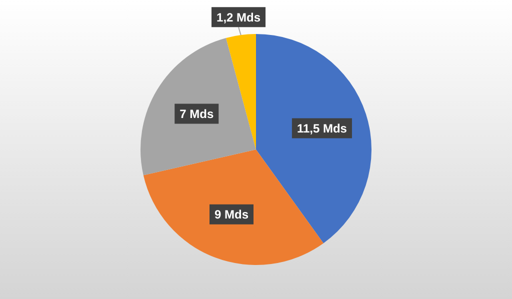 The height and width of the screenshot is (299, 512). What do you see at coordinates (197, 114) in the screenshot?
I see `data-label: 7 Mds` at bounding box center [197, 114].